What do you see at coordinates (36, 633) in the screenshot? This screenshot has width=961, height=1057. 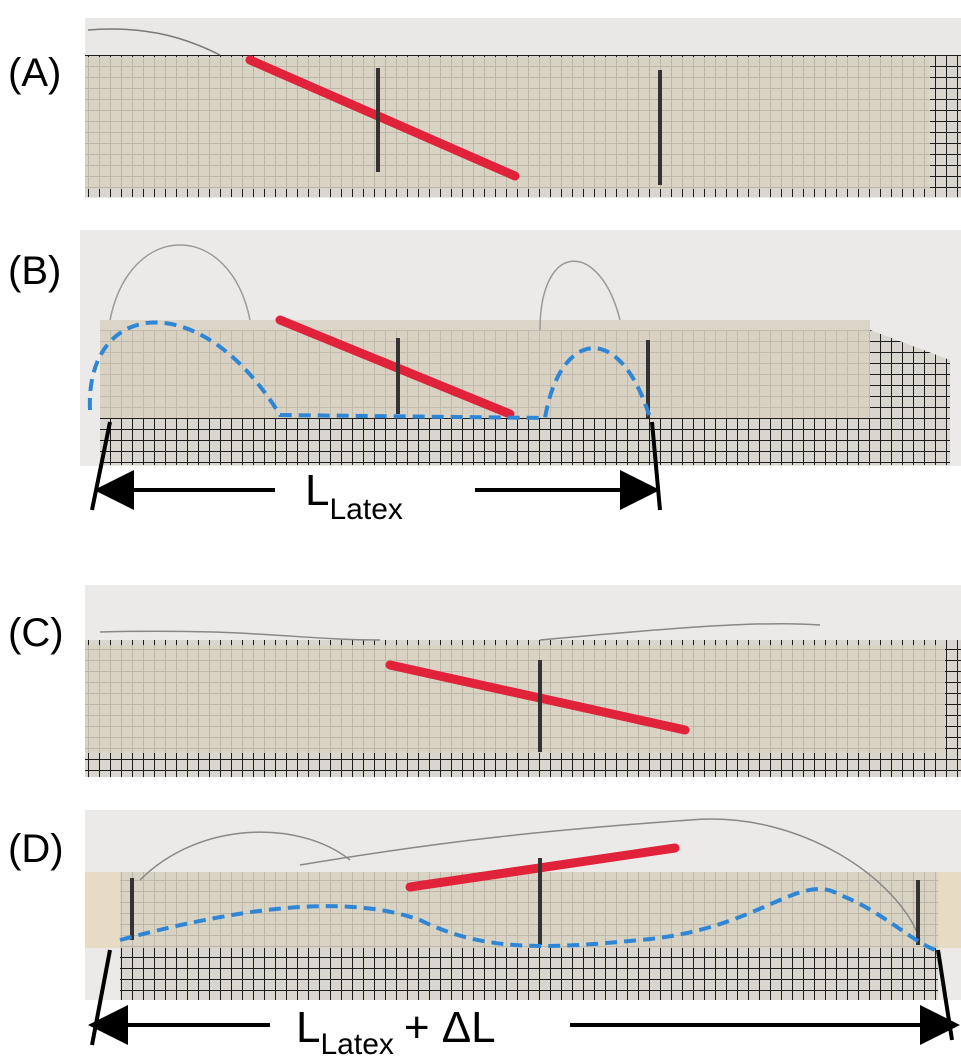 I see `panel-label: (C)` at bounding box center [36, 633].